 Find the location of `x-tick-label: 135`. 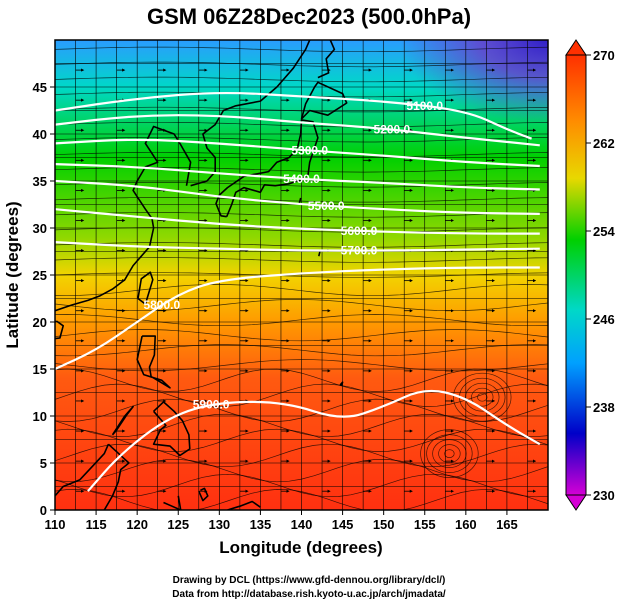

x-tick-label: 135 is located at coordinates (261, 524).